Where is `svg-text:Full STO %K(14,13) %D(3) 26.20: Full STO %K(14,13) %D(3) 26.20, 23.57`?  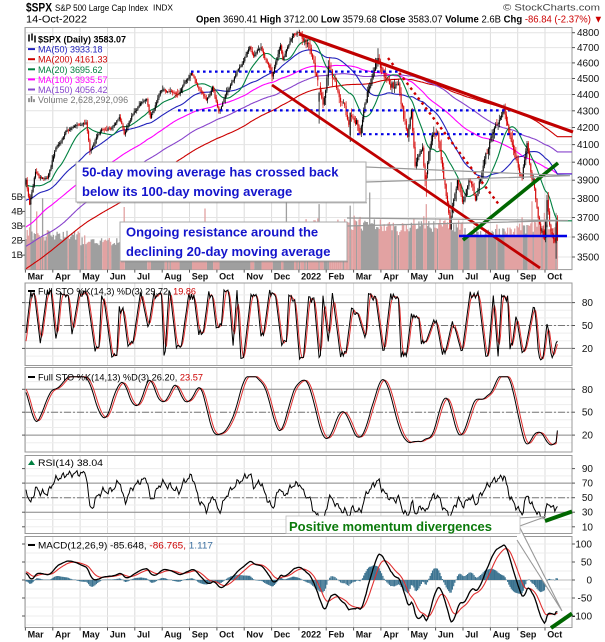
svg-text:Full STO %K(14,13) %D(3) 26.20: Full STO %K(14,13) %D(3) 26.20, 23.57 is located at coordinates (120, 378).